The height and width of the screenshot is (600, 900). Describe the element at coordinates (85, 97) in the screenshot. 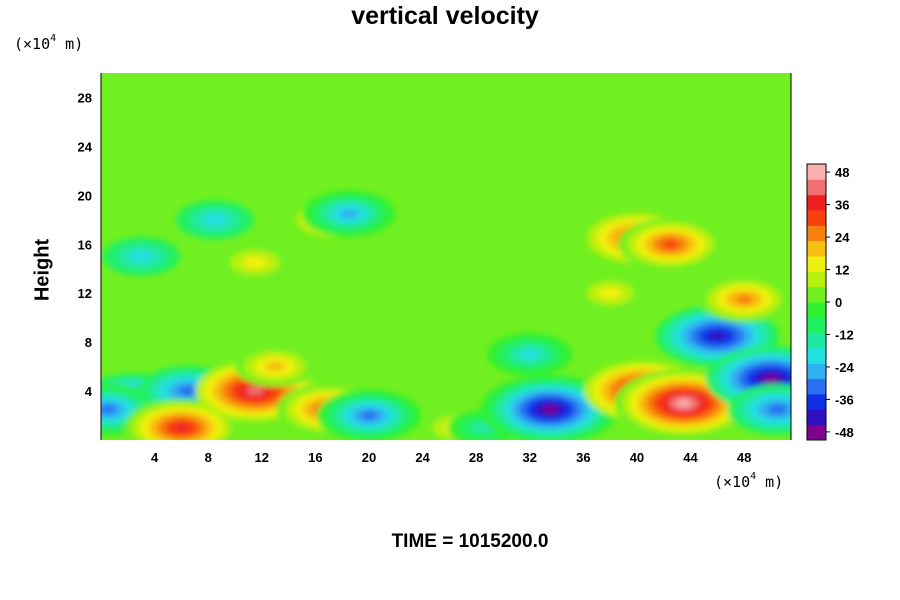

I see `y-tick-label: 28` at that location.